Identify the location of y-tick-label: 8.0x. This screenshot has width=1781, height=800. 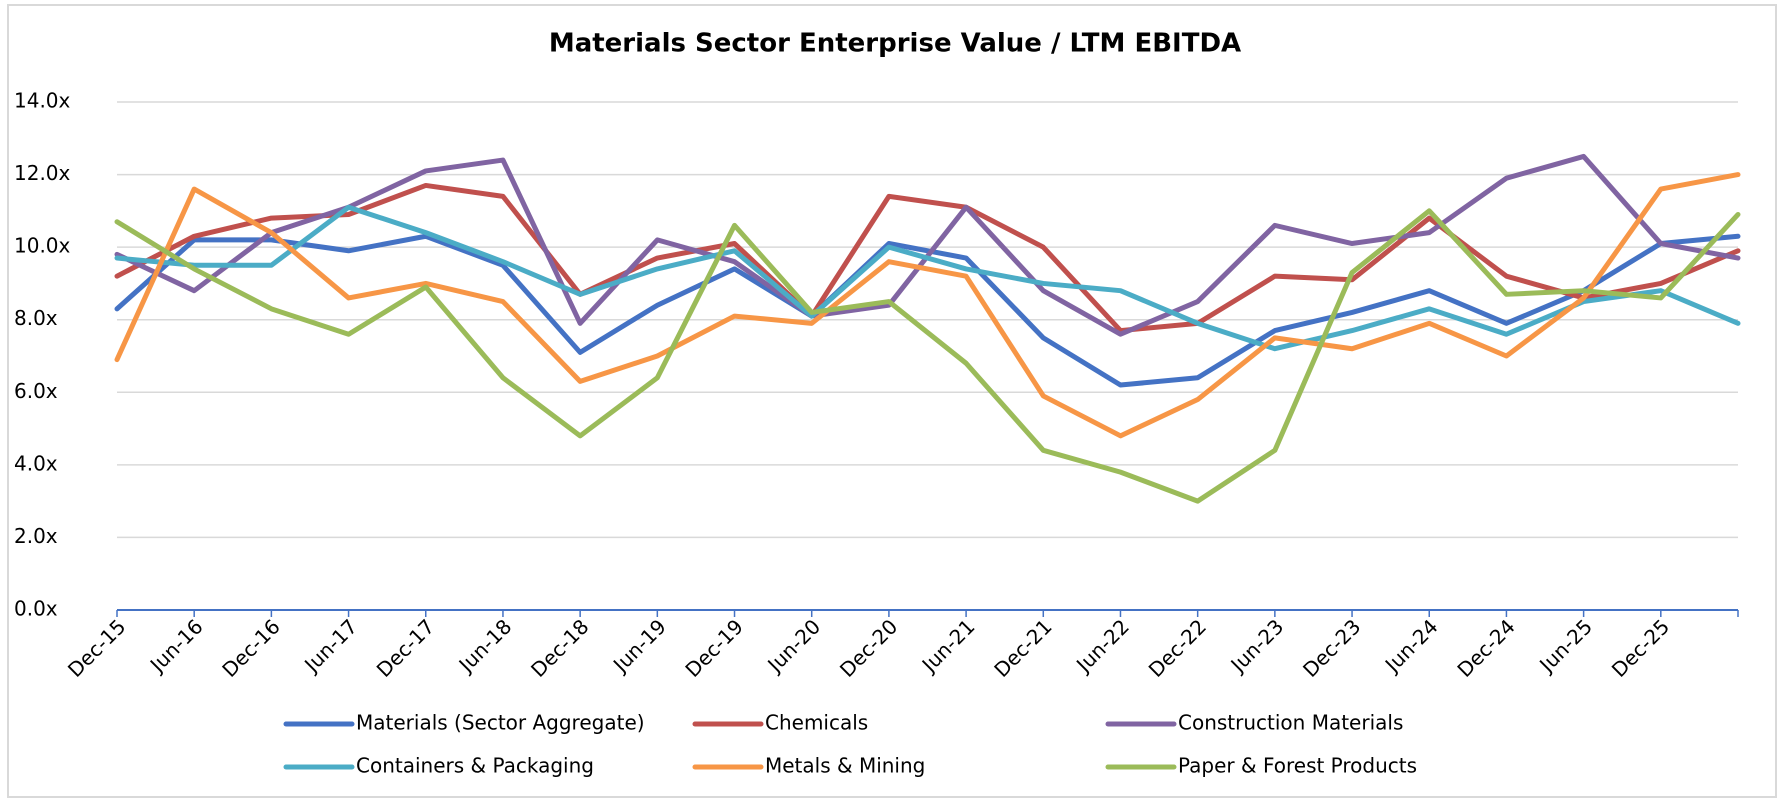
(36, 318).